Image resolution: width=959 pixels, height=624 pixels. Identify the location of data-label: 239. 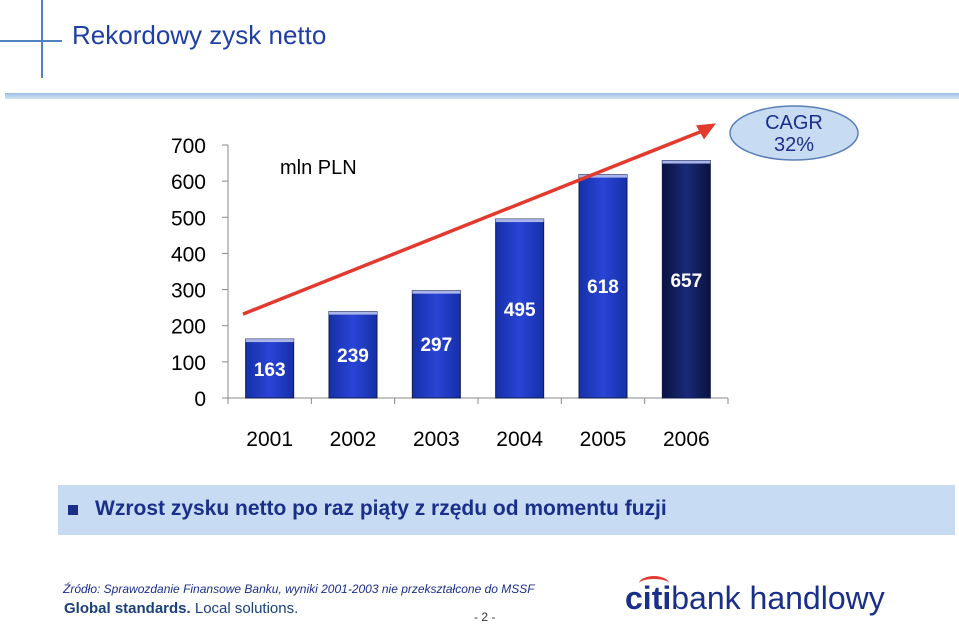
(353, 356).